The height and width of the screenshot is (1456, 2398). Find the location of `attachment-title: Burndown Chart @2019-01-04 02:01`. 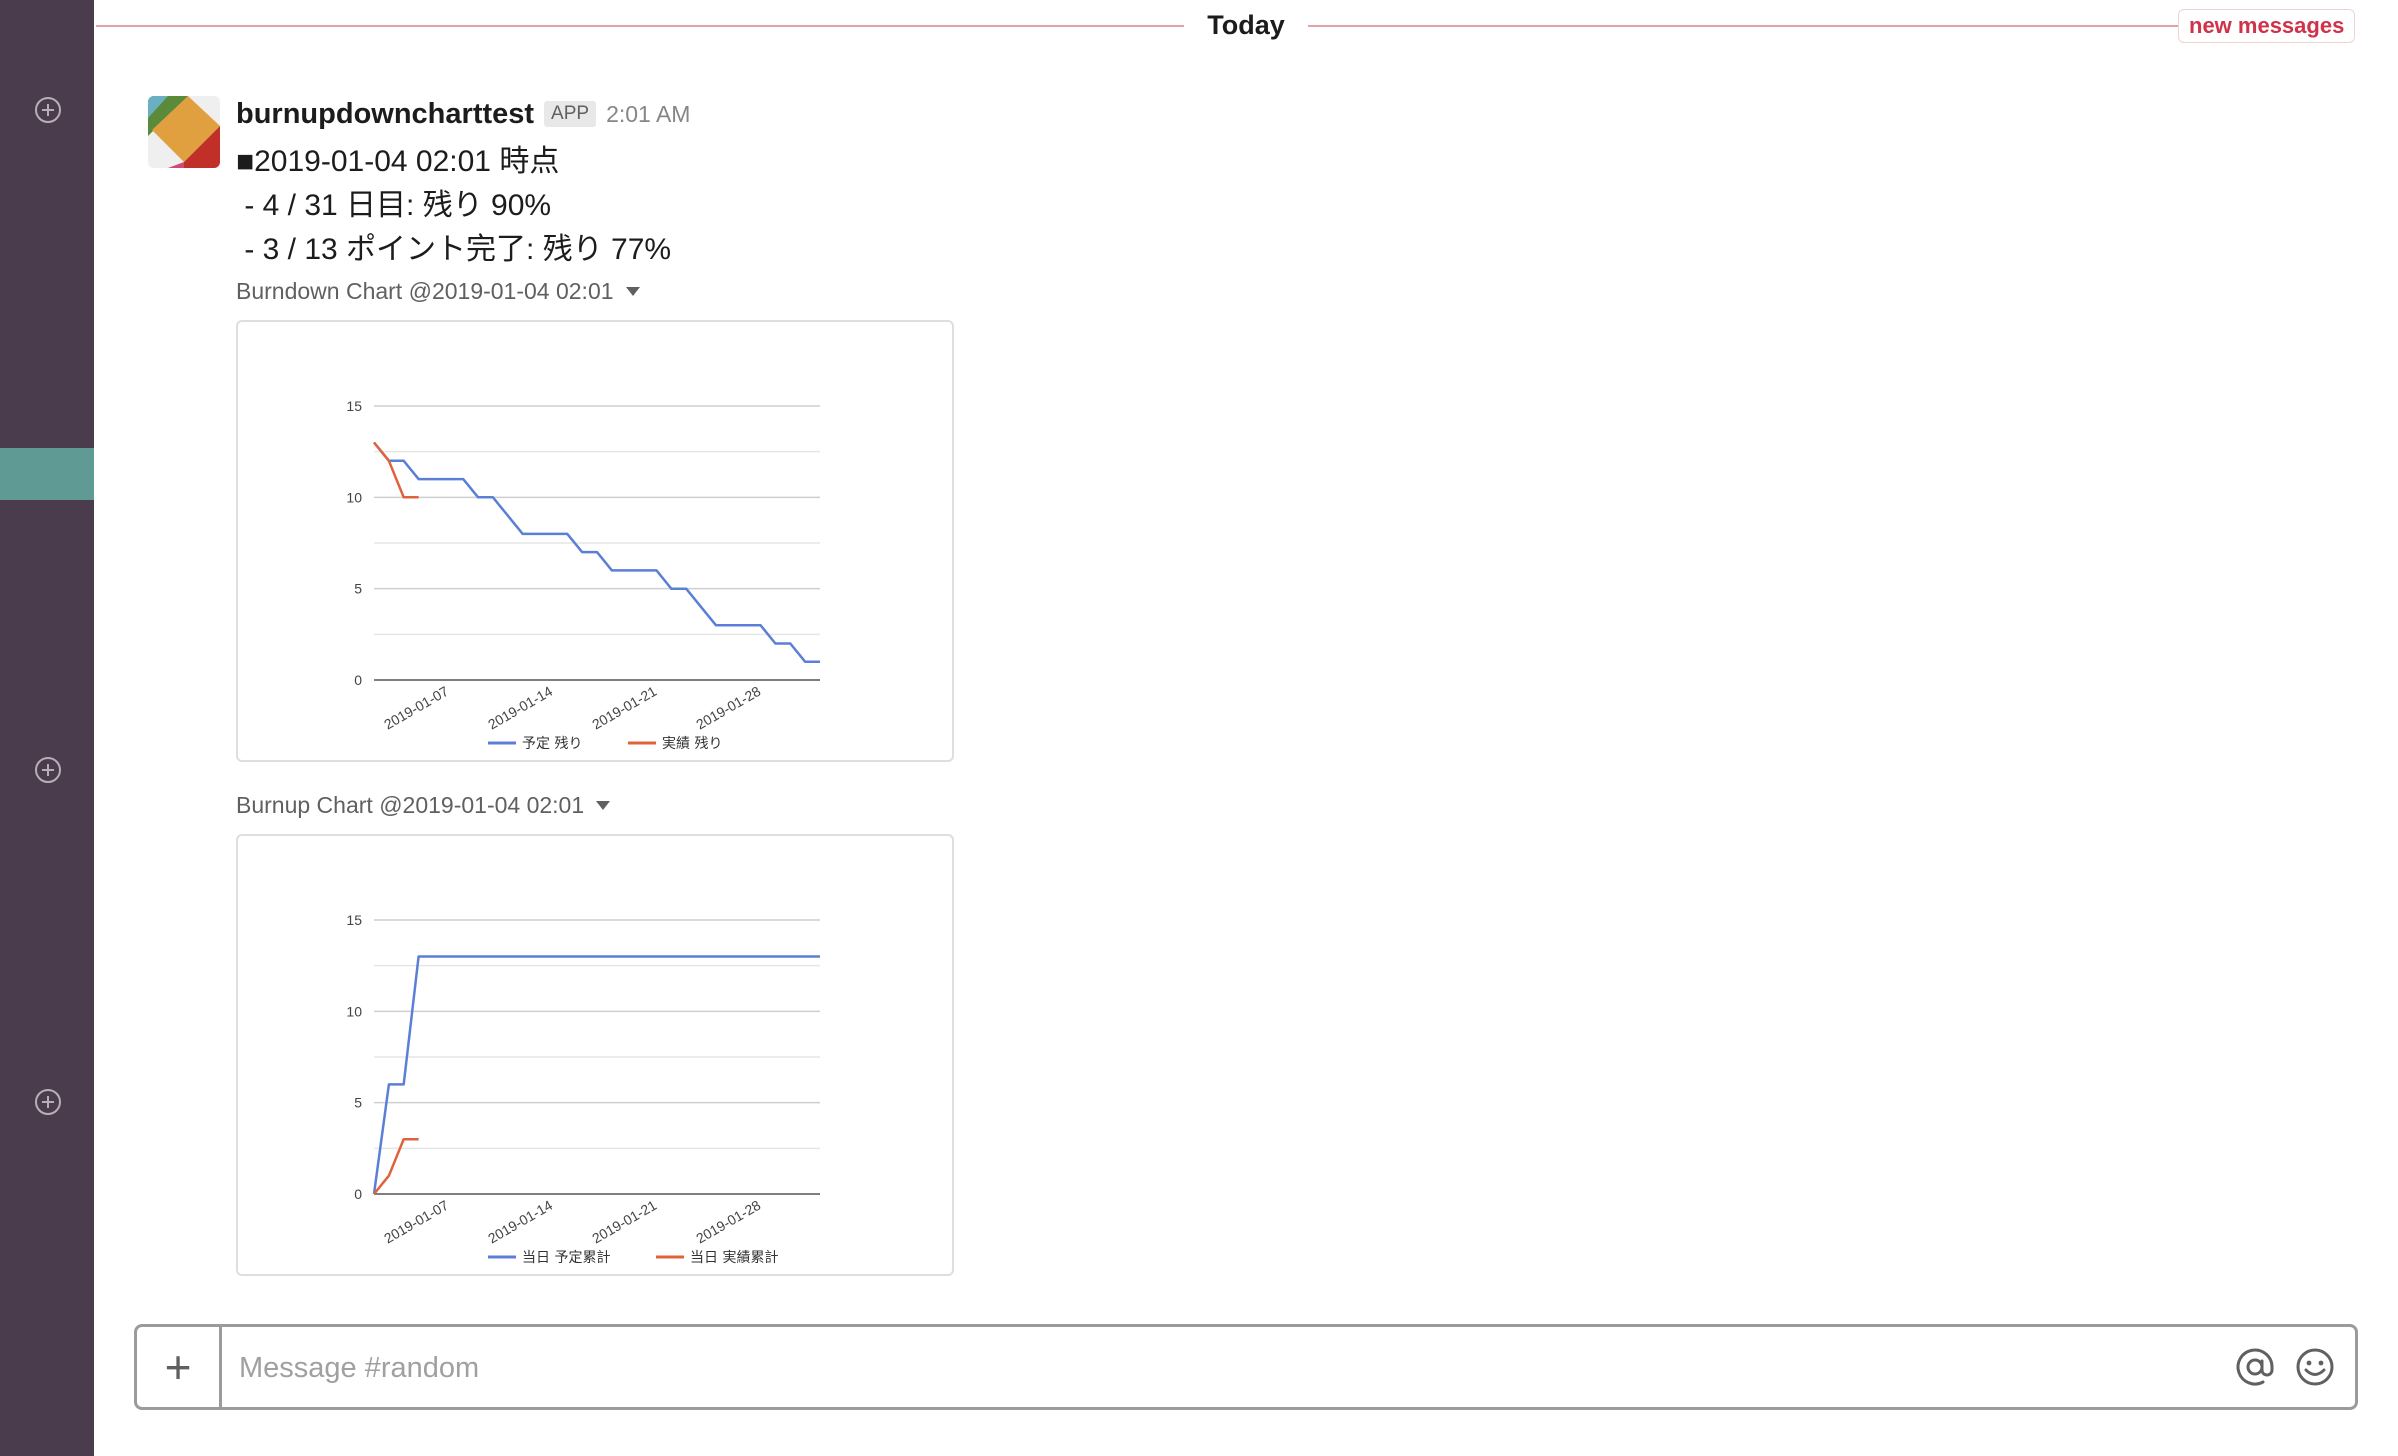

attachment-title: Burndown Chart @2019-01-04 02:01 is located at coordinates (438, 291).